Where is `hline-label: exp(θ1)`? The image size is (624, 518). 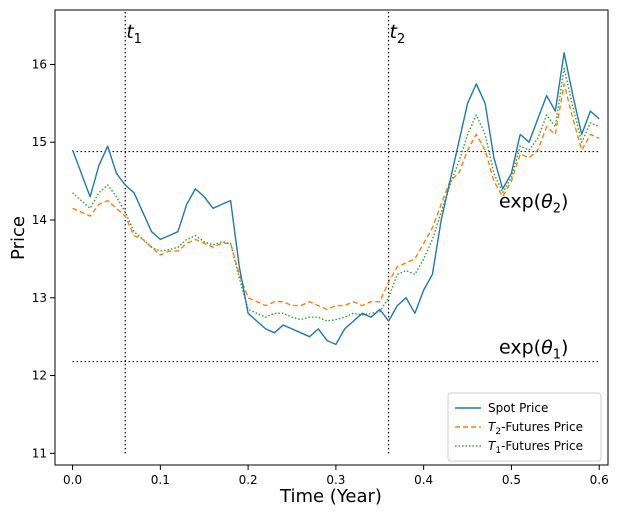 hline-label: exp(θ1) is located at coordinates (533, 350).